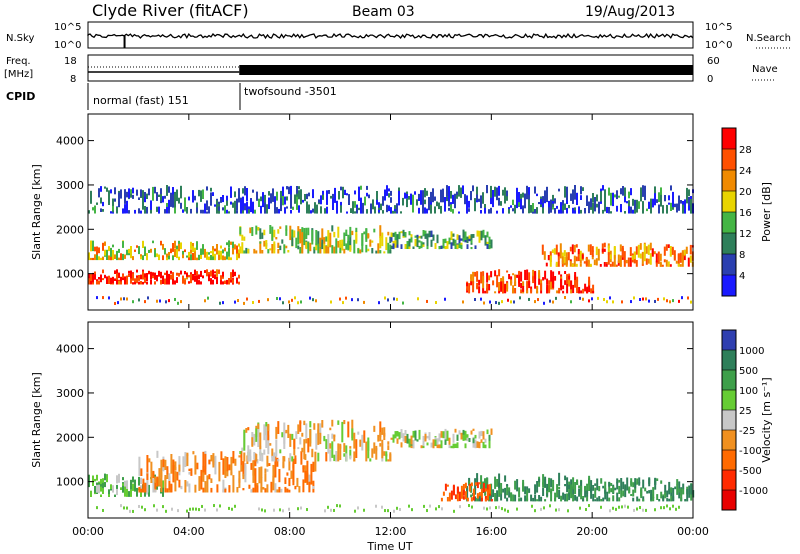  What do you see at coordinates (18, 74) in the screenshot?
I see `freq-label-line2: [MHz]` at bounding box center [18, 74].